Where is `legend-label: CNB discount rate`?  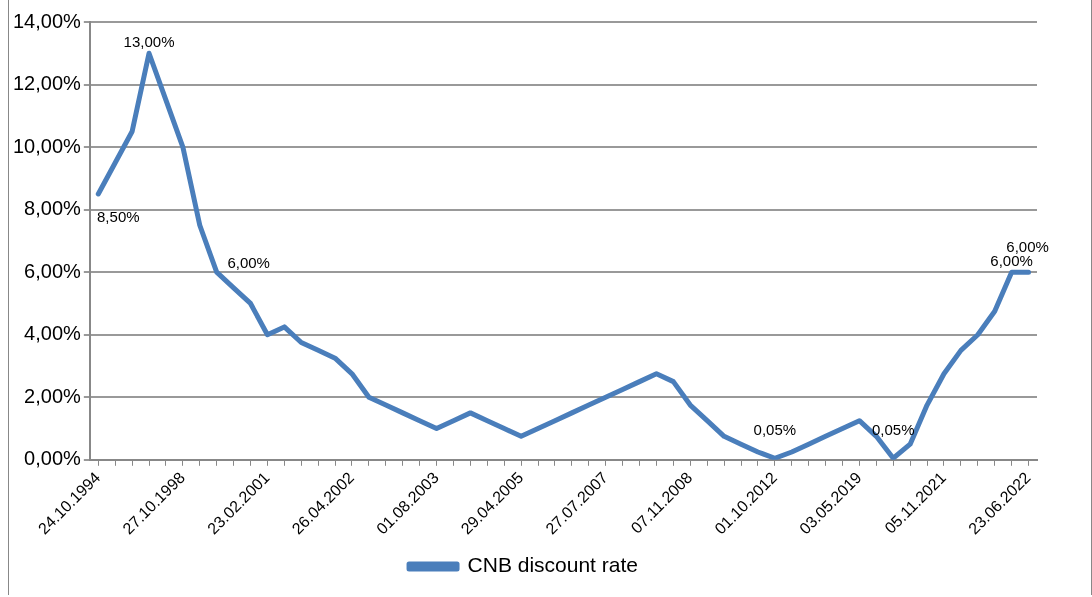
legend-label: CNB discount rate is located at coordinates (552, 565).